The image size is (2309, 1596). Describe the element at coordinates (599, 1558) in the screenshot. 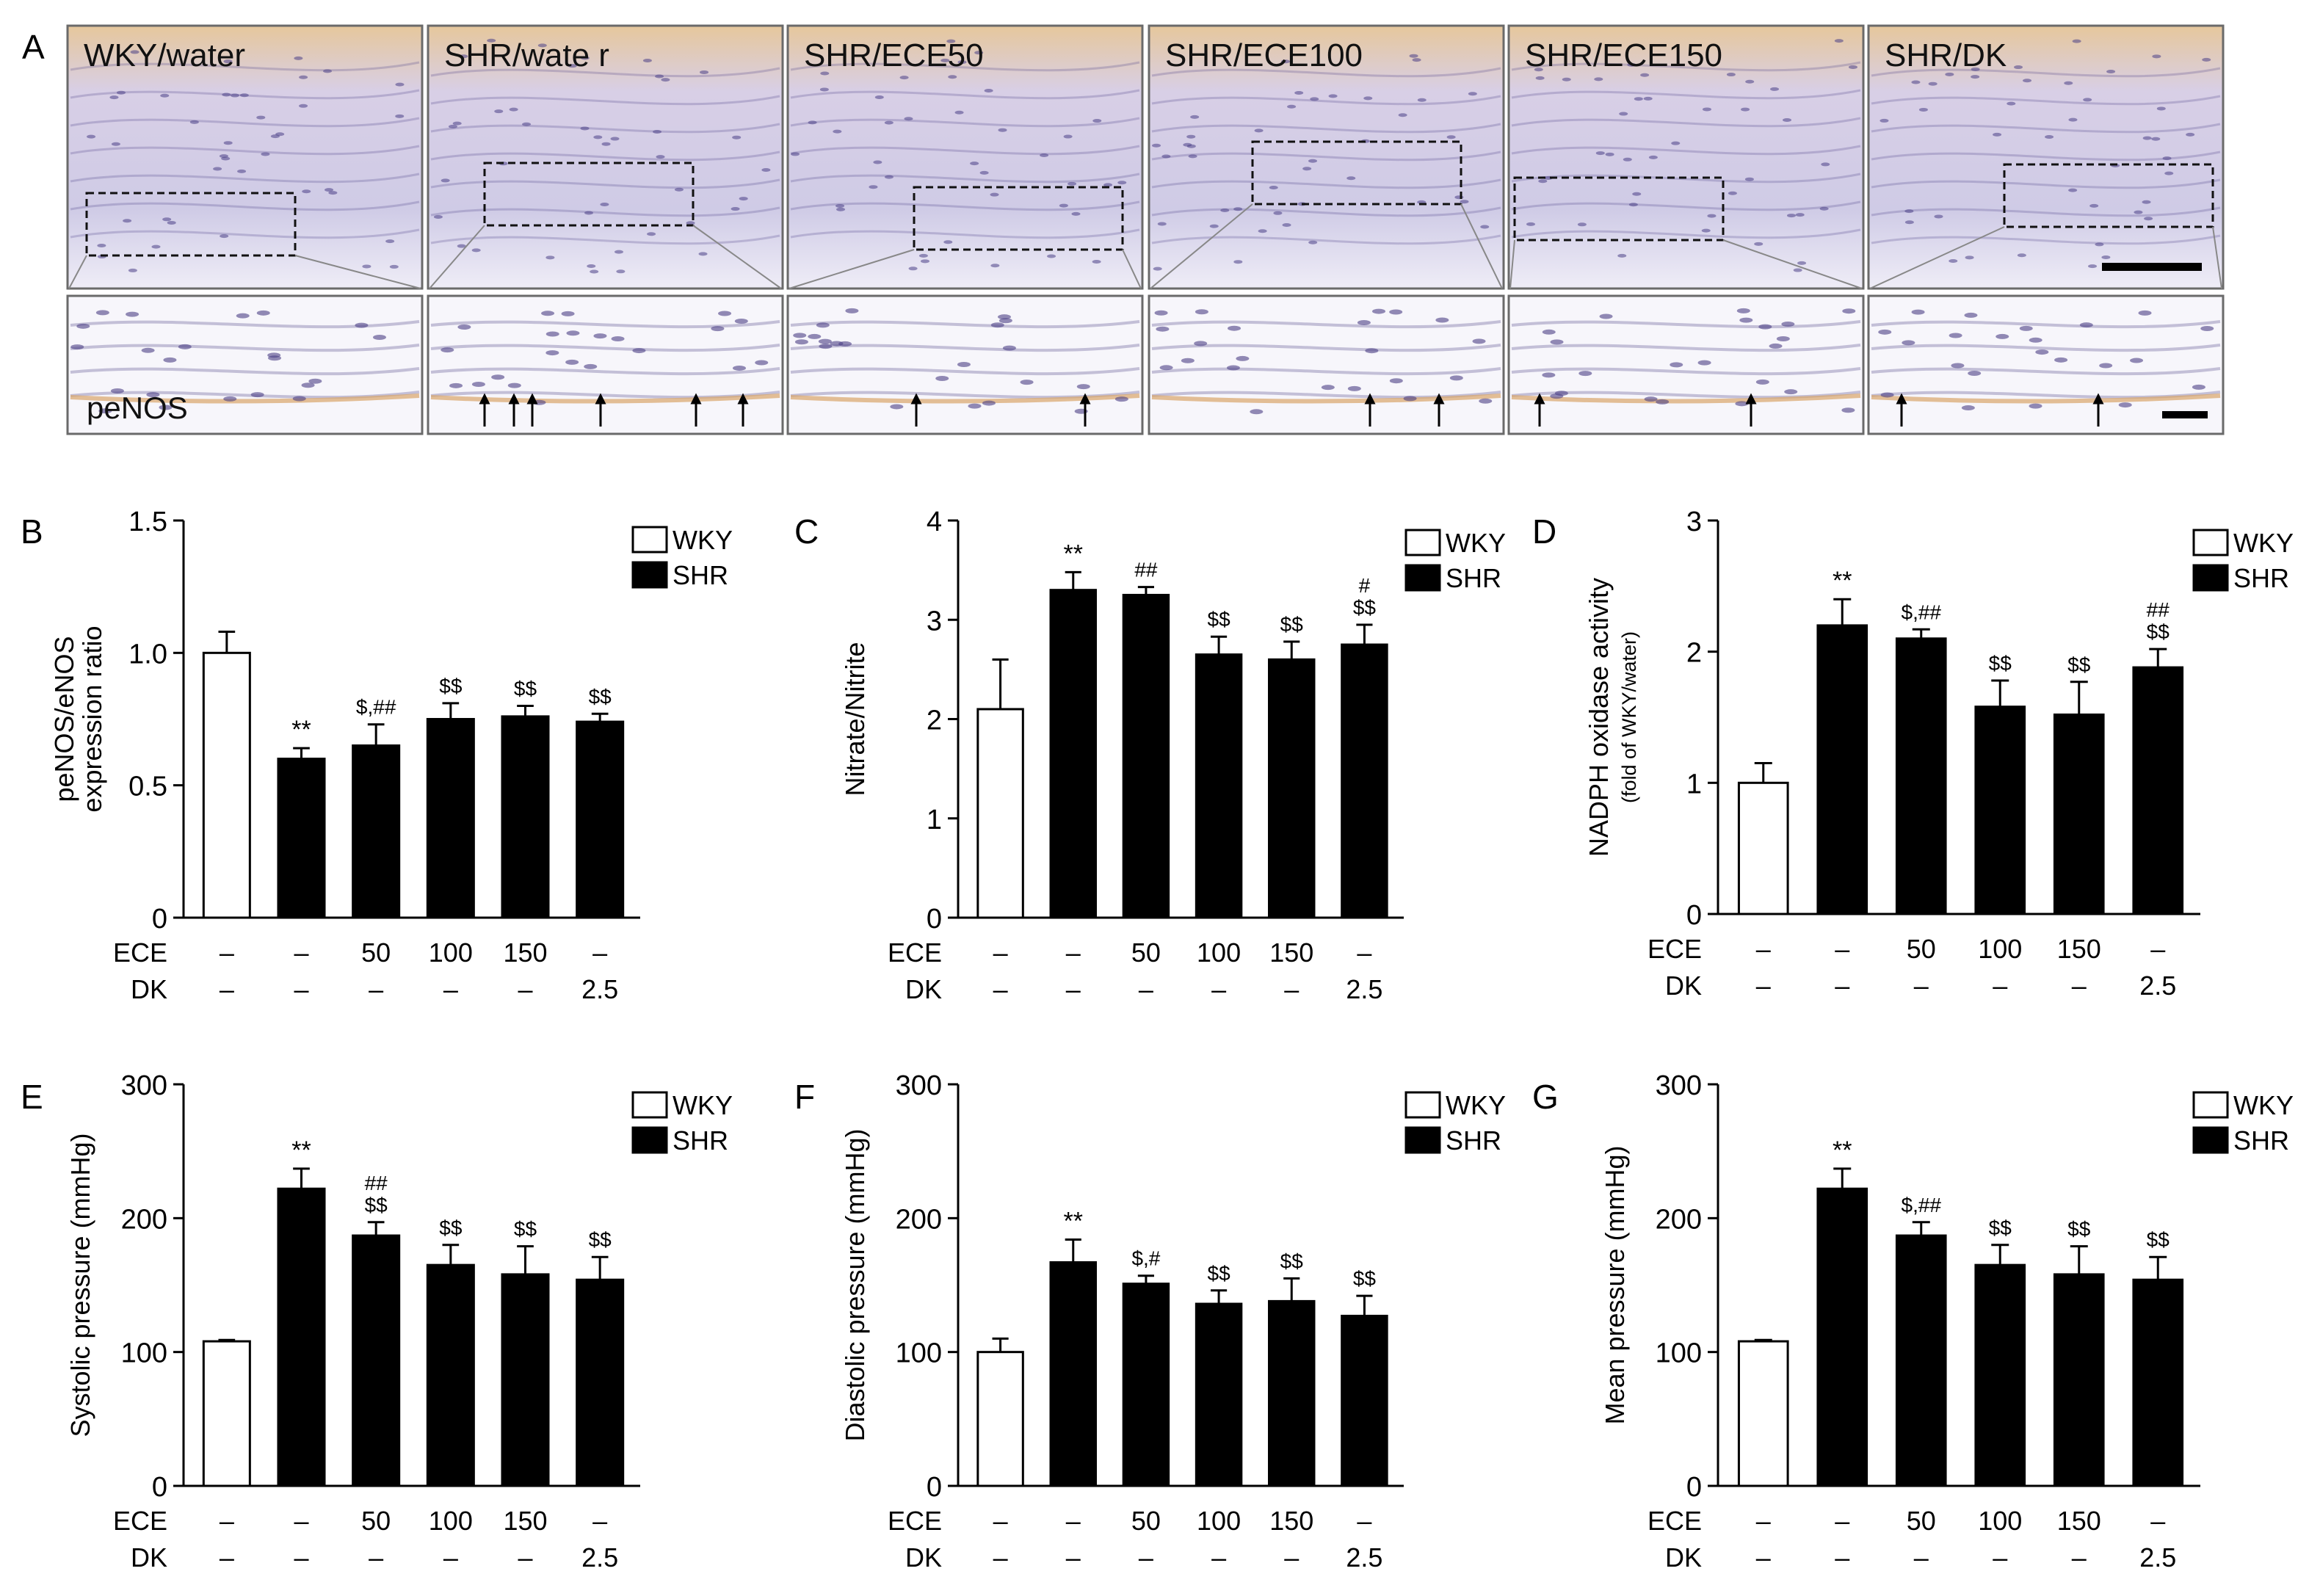

I see `dk-dose-label: 2.5` at that location.